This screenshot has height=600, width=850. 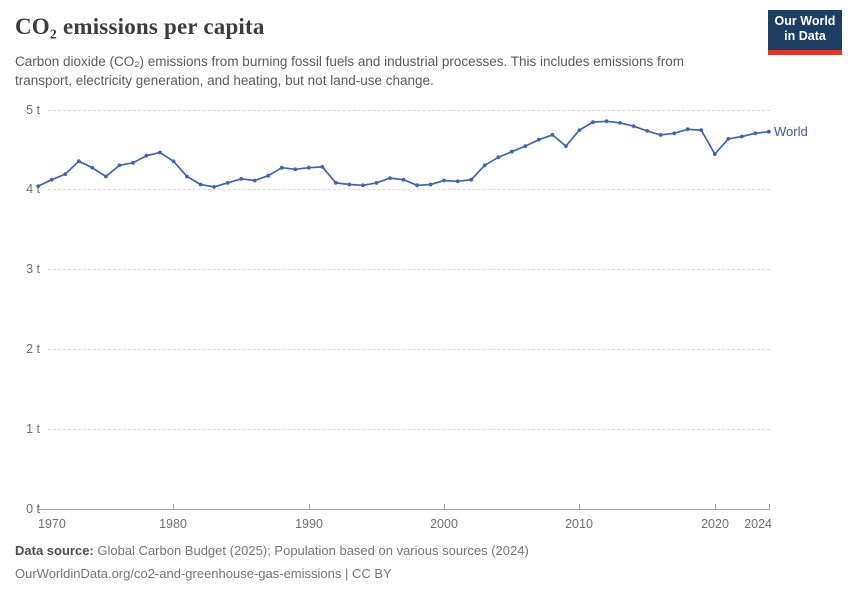 I want to click on x-tickmark-1970, so click(x=38, y=506).